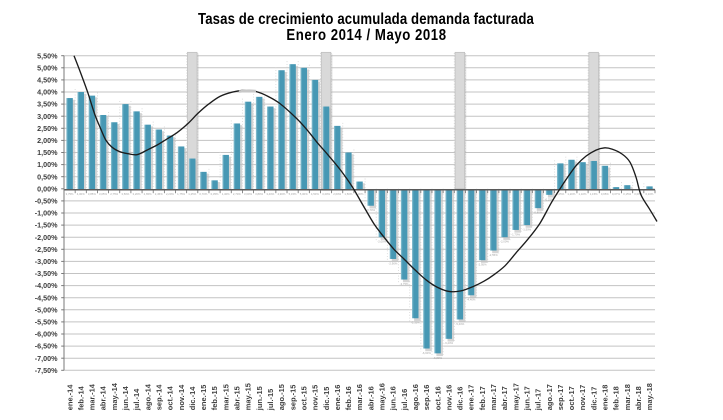  What do you see at coordinates (293, 194) in the screenshot?
I see `svg-text: 5,15%` at bounding box center [293, 194].